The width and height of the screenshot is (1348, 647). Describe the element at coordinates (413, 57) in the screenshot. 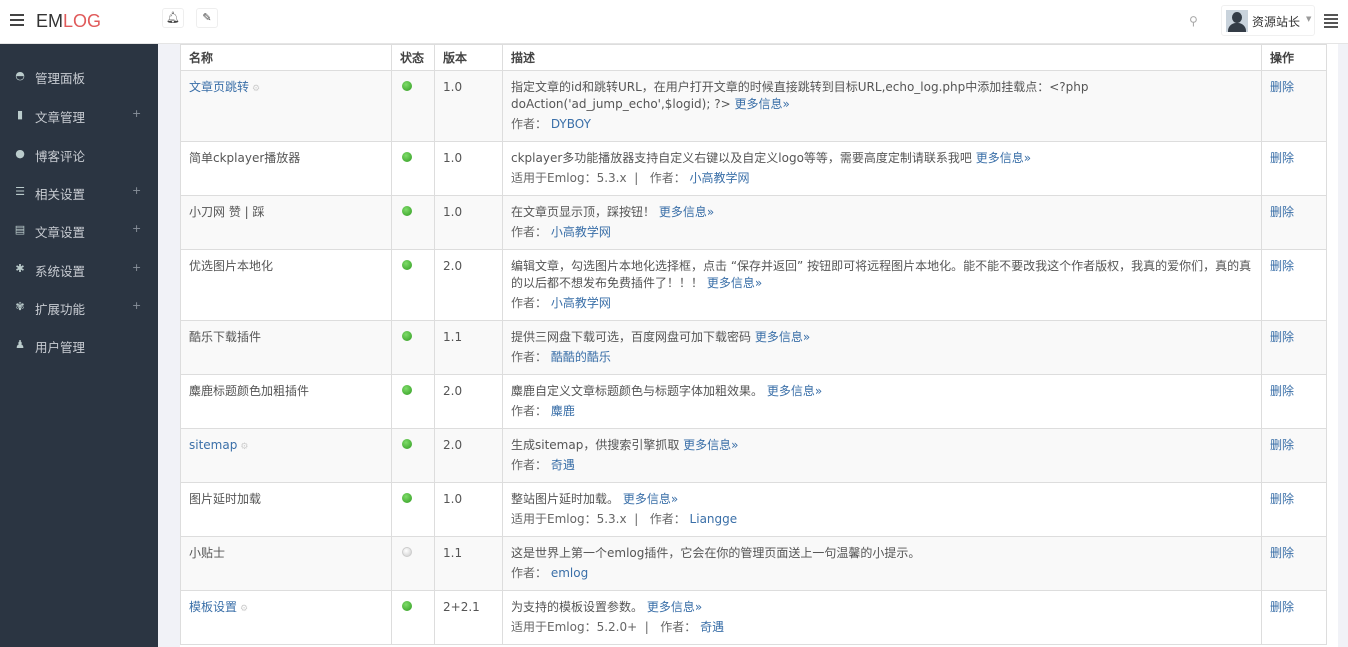

I see `col-status: 状态` at that location.